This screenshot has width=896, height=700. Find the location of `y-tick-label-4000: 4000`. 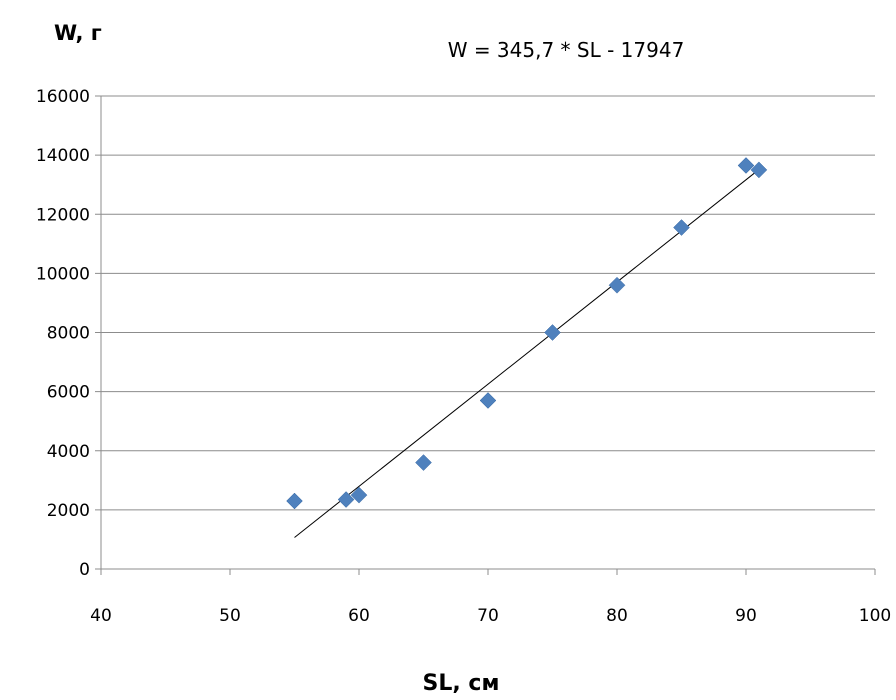

y-tick-label-4000: 4000 is located at coordinates (68, 452).